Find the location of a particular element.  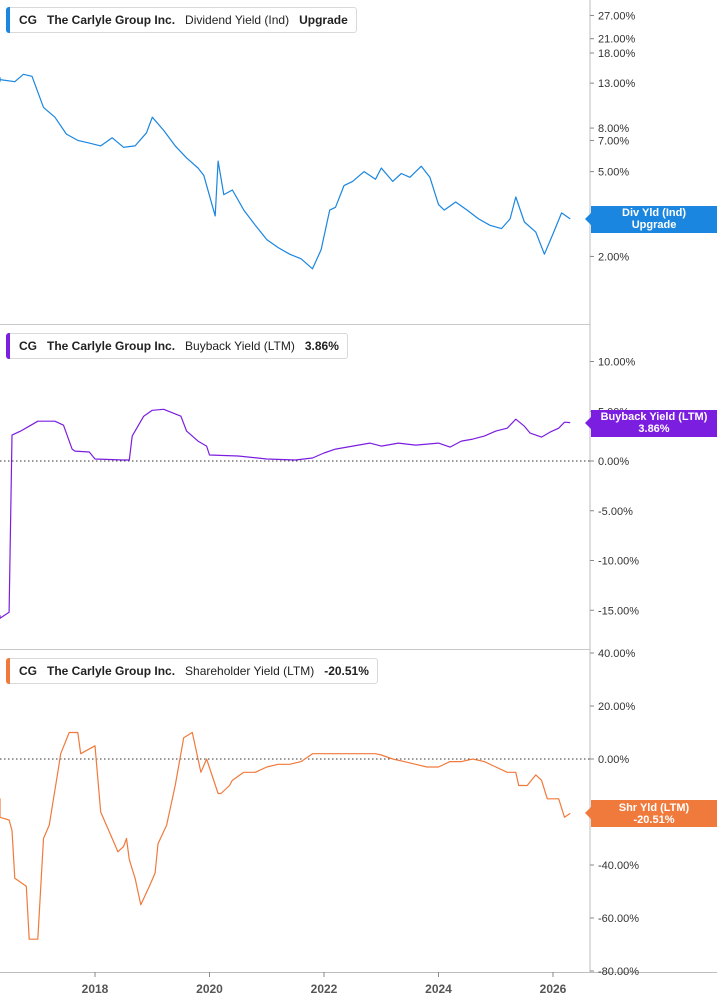

tag-label: Buyback Yield (LTM) is located at coordinates (654, 417).